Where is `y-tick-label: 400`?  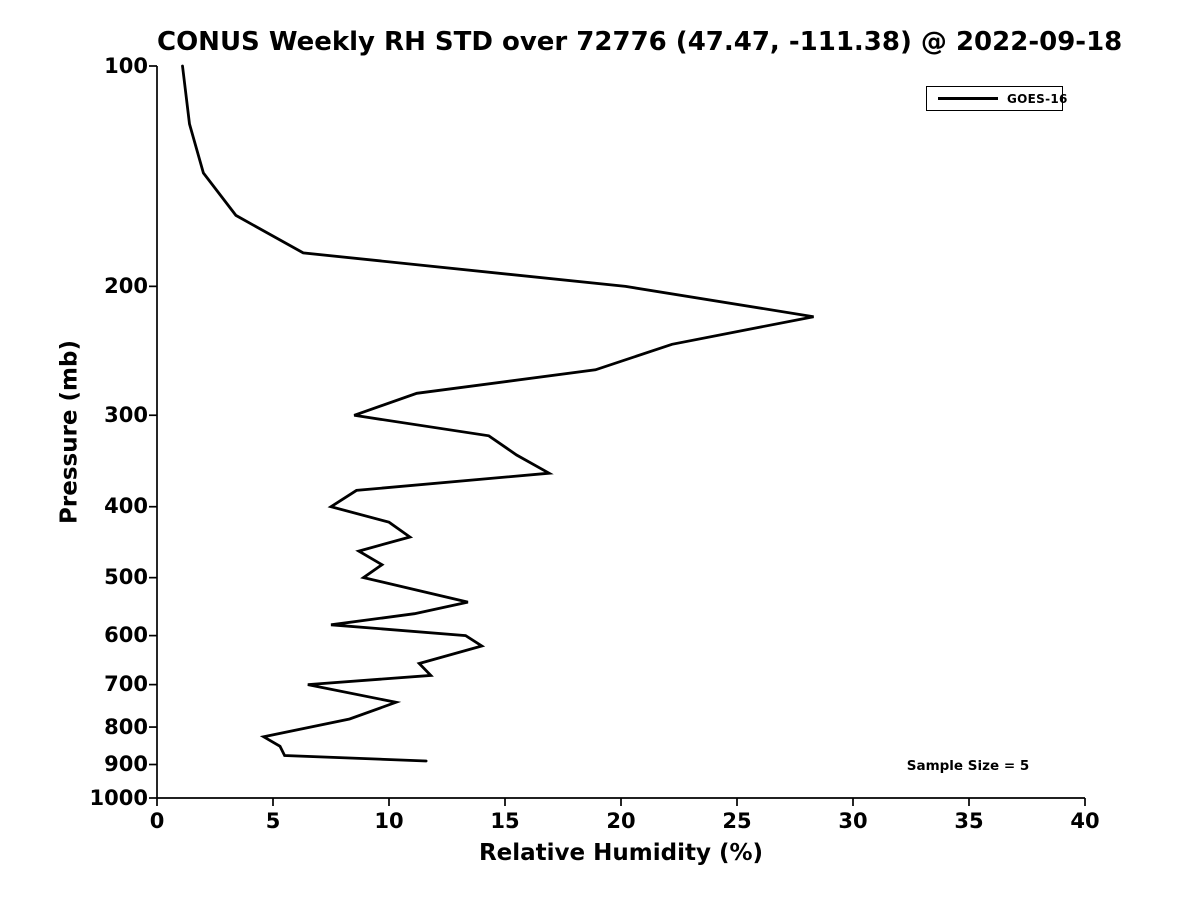 y-tick-label: 400 is located at coordinates (126, 506).